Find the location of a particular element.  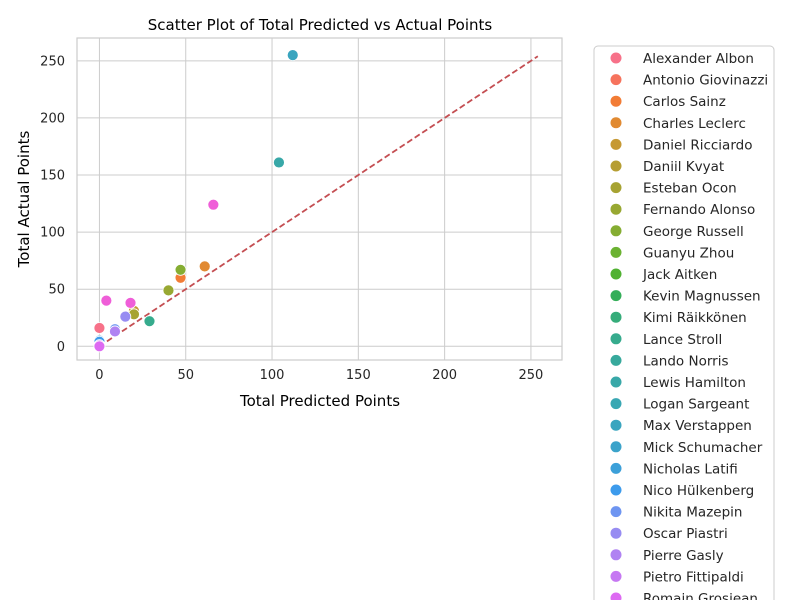

legend-label: Daniil Kvyat is located at coordinates (683, 167).